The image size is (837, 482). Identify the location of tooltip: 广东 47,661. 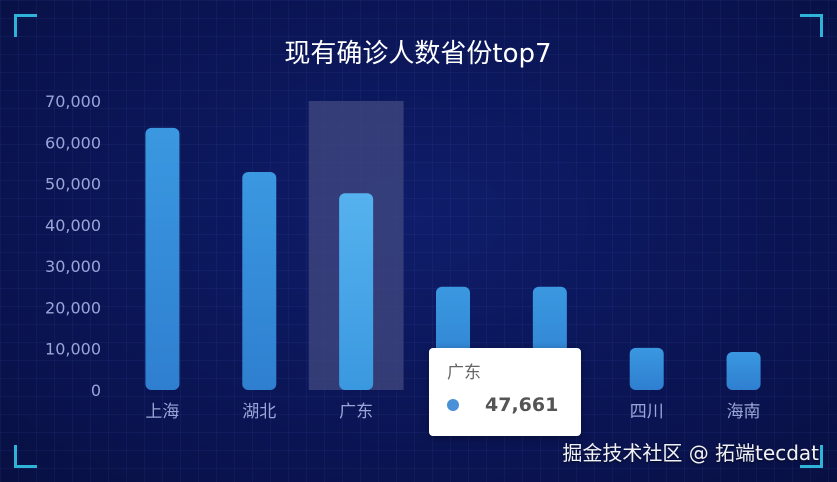
(505, 392).